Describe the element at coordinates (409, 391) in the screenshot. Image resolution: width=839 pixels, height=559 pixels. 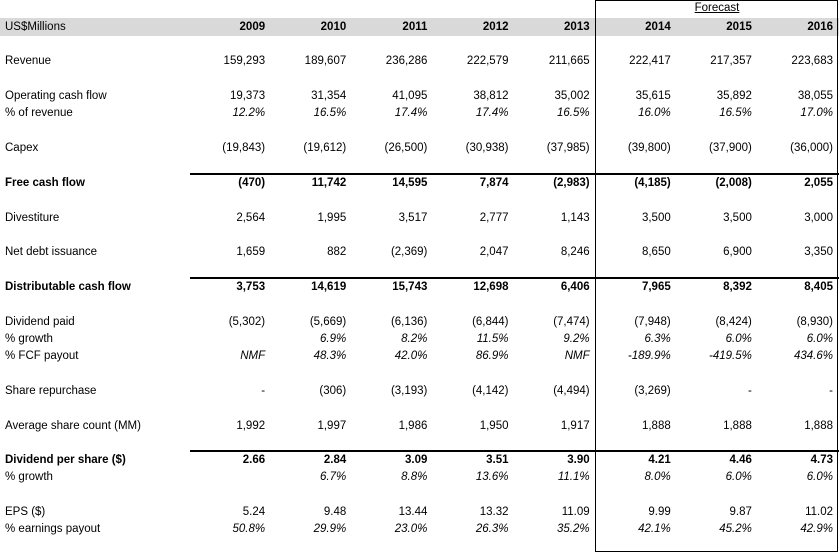
I see `cell-share-repurchase-2011: (3,193)` at that location.